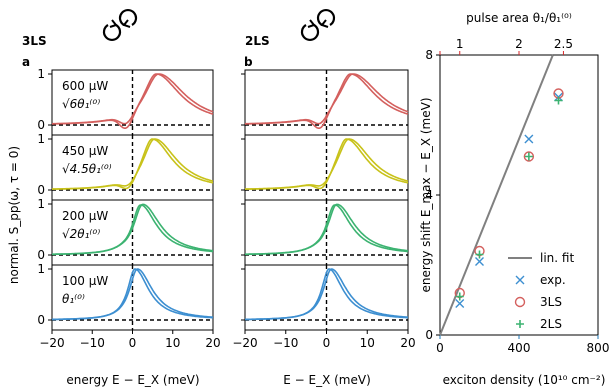 The image size is (614, 391). What do you see at coordinates (598, 348) in the screenshot?
I see `x-tick-label: 800` at bounding box center [598, 348].